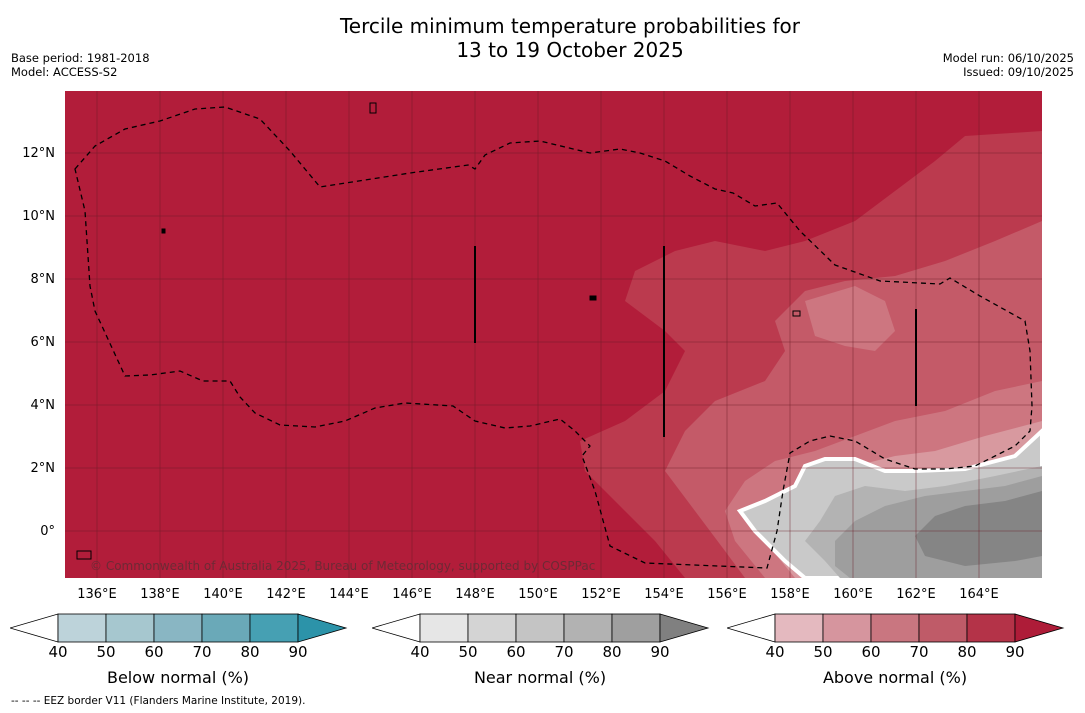 The height and width of the screenshot is (713, 1085). I want to click on meta-right: Model run: 06/10/2025 Issued: 09/10/2025, so click(1008, 65).